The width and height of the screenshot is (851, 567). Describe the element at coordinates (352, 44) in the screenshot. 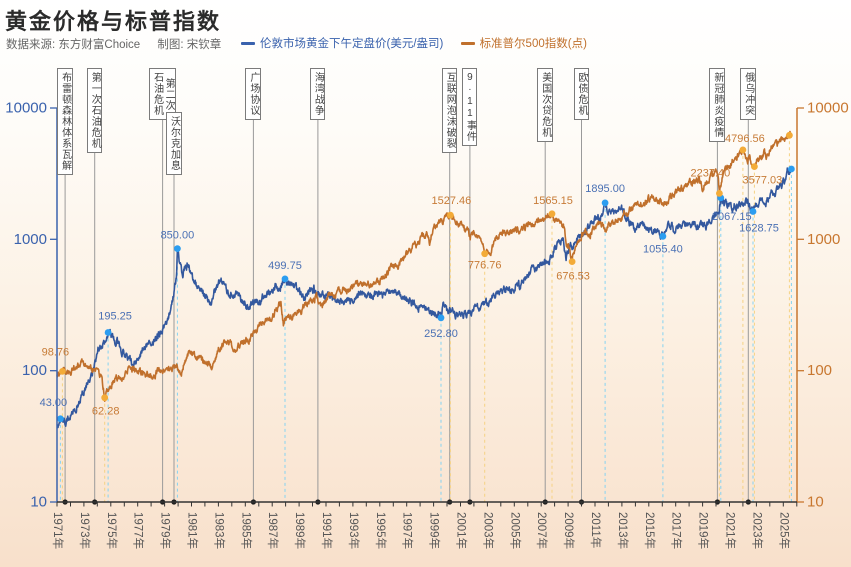

I see `legend-label-gold: 伦敦市场黄金下午定盘价(美元/盎司)` at that location.